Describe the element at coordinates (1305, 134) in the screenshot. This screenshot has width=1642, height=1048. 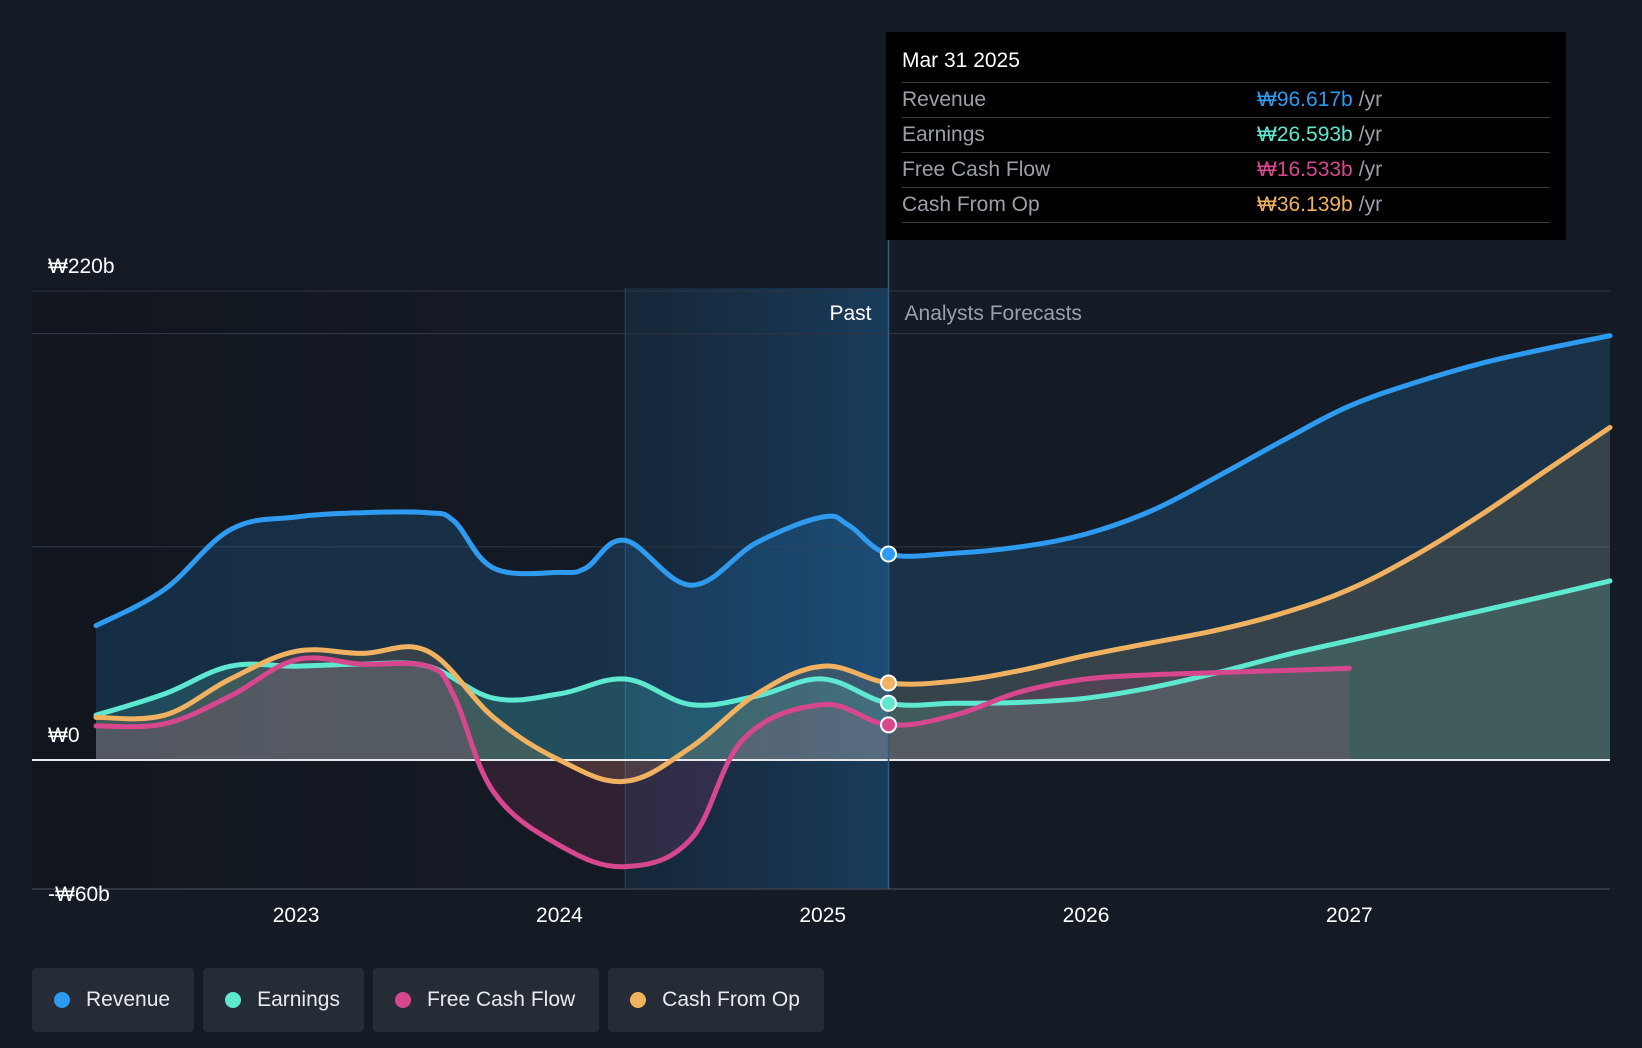
I see `tooltip-value: ₩26.593b` at that location.